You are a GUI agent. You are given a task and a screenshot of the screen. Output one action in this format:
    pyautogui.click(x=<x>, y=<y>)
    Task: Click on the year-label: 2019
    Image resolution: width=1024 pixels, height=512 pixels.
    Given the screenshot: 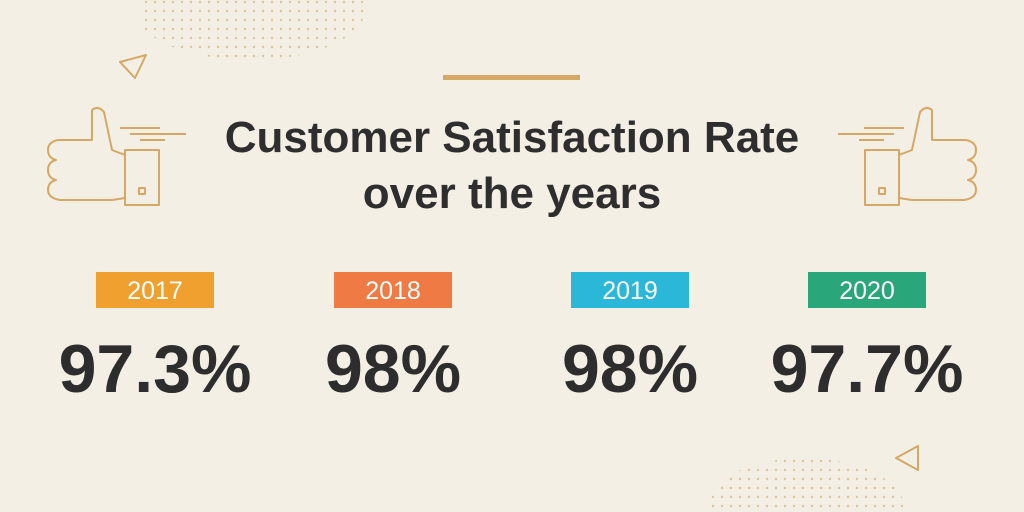 What is the action you would take?
    pyautogui.click(x=630, y=291)
    